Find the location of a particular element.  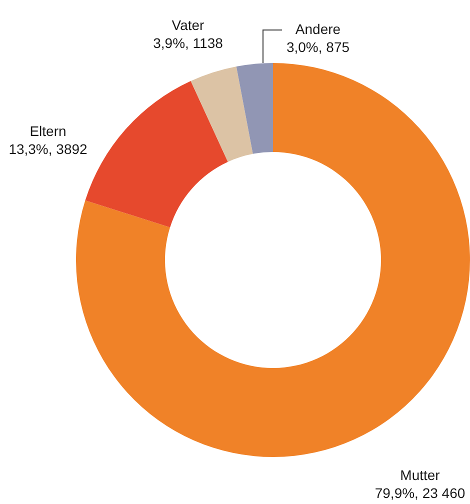

slice-label: Vater is located at coordinates (188, 25).